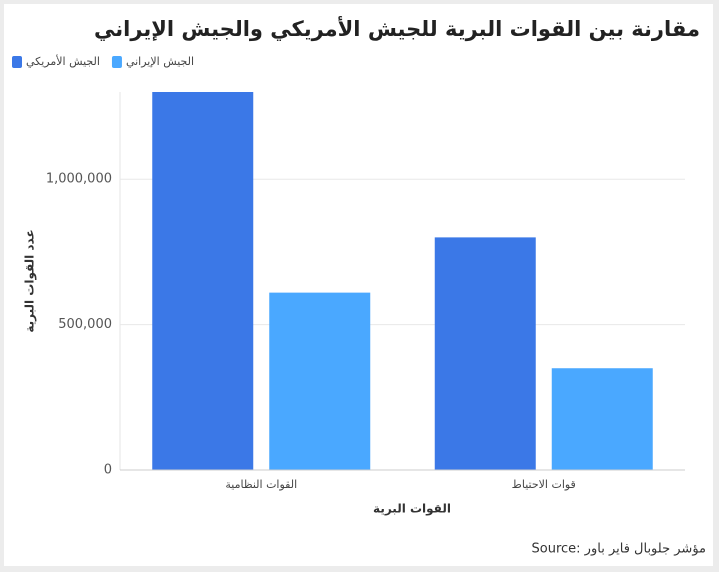 The image size is (719, 572). What do you see at coordinates (619, 549) in the screenshot?
I see `source-note: Source: مؤشر جلوبال فاير باور` at bounding box center [619, 549].